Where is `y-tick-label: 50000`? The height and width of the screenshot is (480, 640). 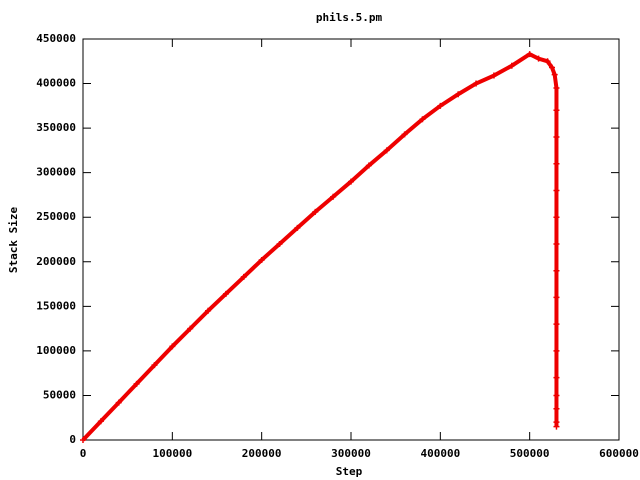
y-tick-label: 50000 is located at coordinates (59, 394).